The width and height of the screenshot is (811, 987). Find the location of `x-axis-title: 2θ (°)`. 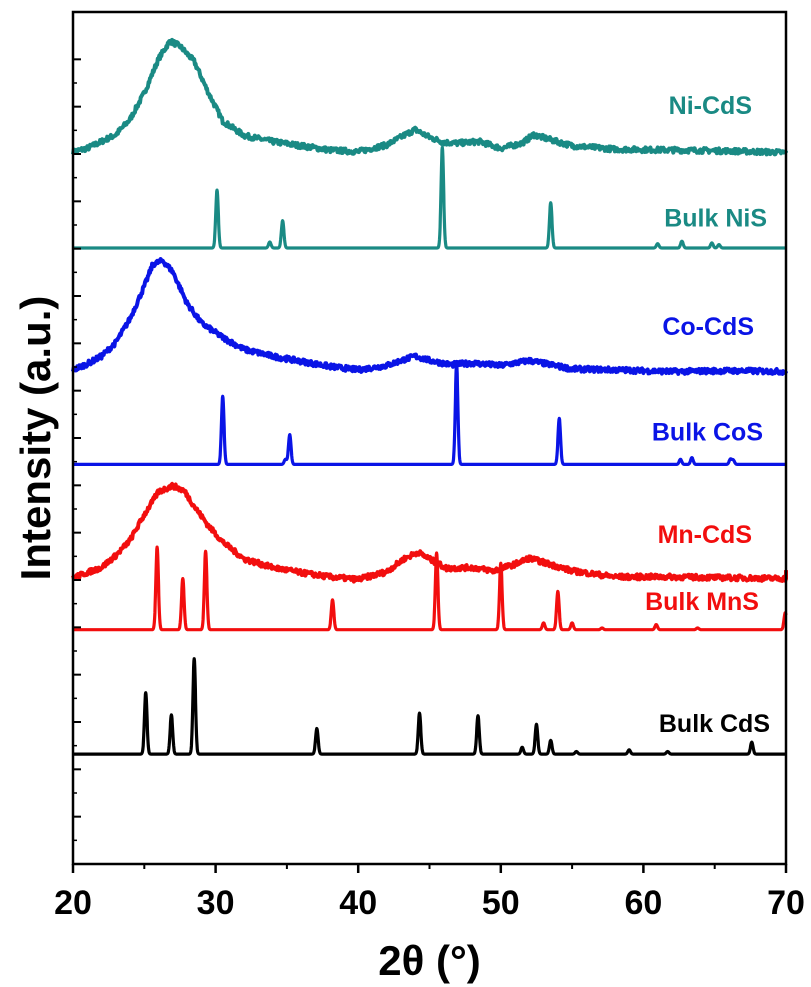

x-axis-title: 2θ (°) is located at coordinates (429, 960).